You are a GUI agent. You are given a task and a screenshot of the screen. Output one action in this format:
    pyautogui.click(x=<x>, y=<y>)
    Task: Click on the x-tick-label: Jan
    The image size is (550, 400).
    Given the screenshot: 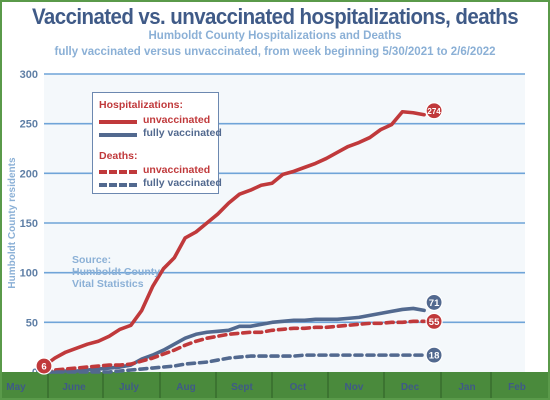 What is the action you would take?
    pyautogui.click(x=466, y=387)
    